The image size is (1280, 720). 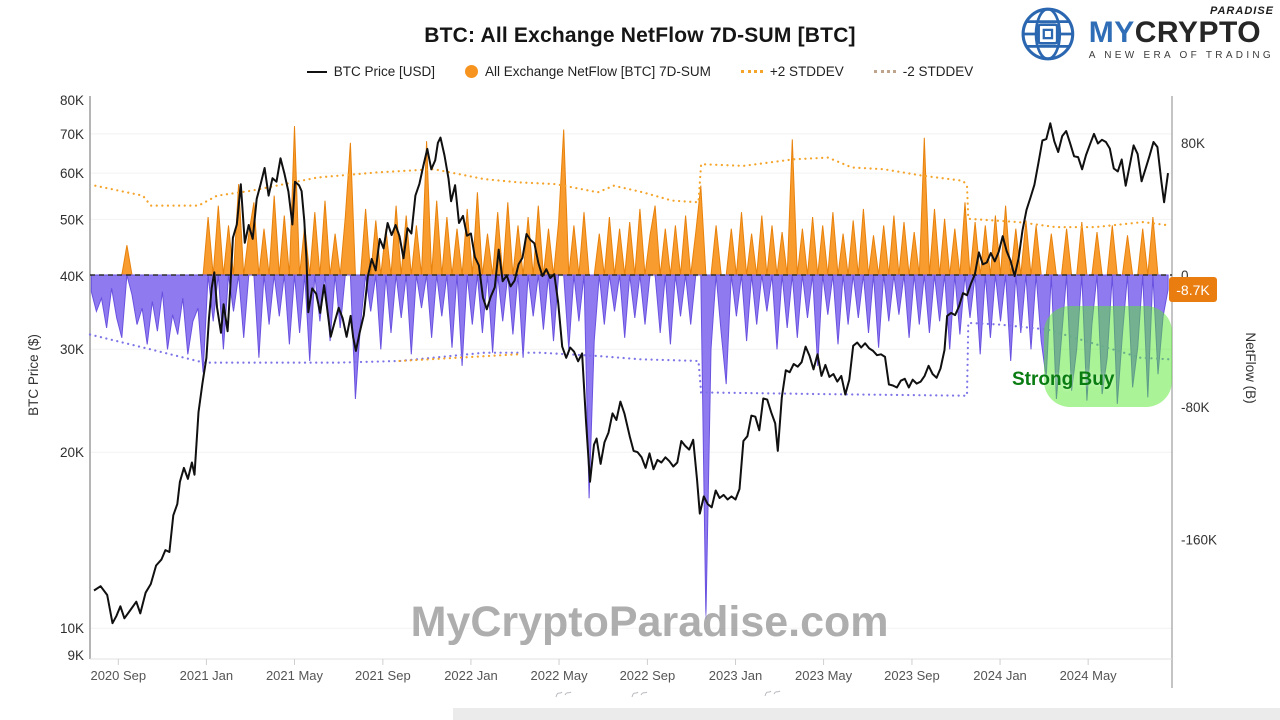 What do you see at coordinates (1108, 357) in the screenshot?
I see `strong-buy-highlight-box` at bounding box center [1108, 357].